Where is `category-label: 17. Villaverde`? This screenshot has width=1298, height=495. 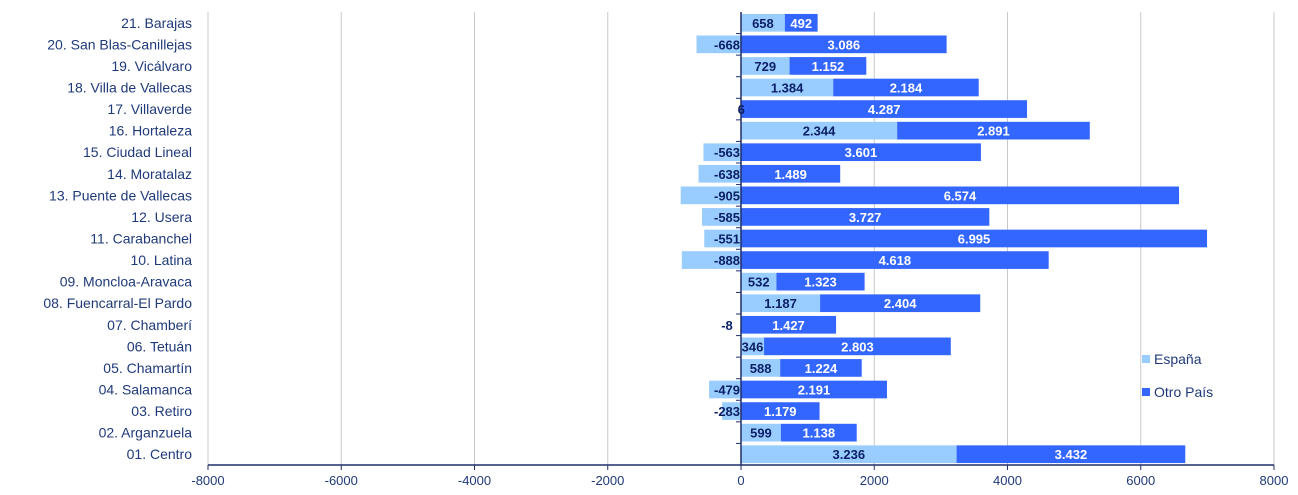
category-label: 17. Villaverde is located at coordinates (149, 109).